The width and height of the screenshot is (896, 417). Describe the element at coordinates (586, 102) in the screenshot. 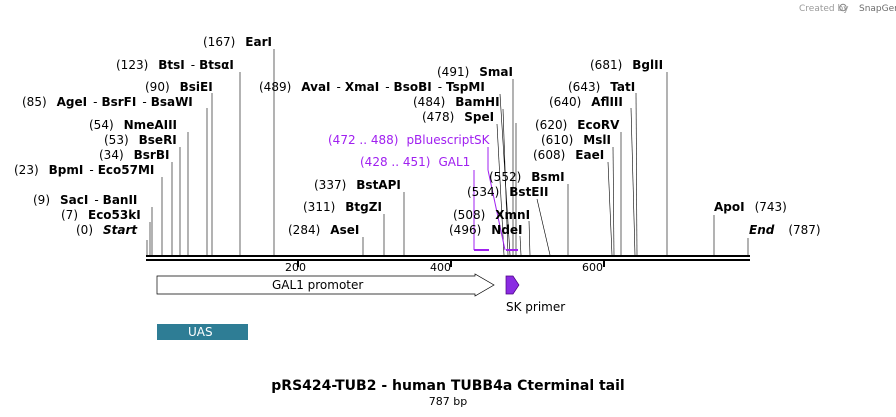

I see `site-afliii: (640) AflIII` at that location.